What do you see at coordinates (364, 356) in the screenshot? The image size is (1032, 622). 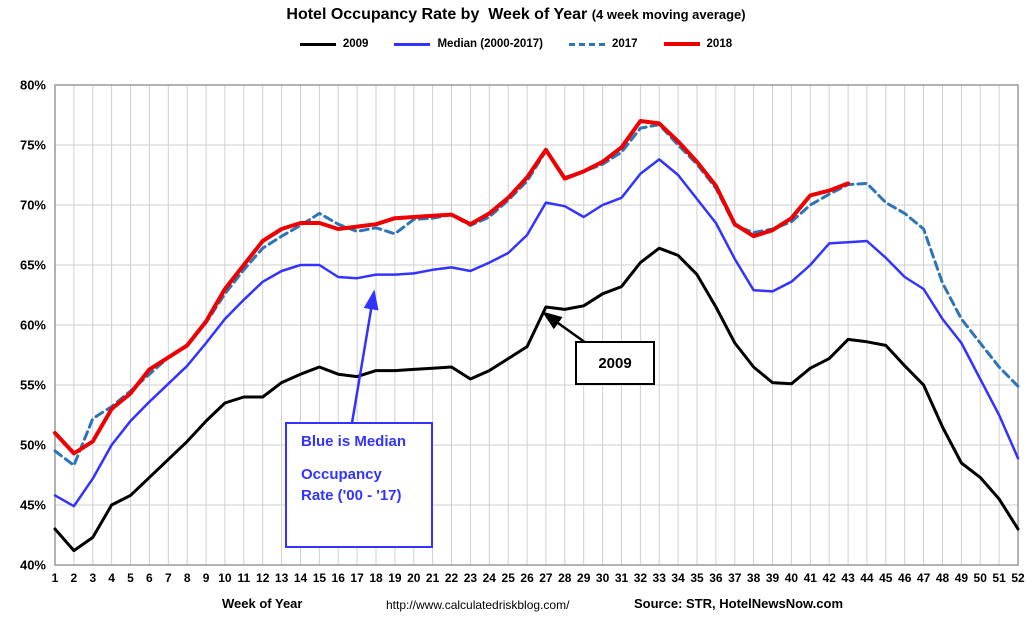 I see `annotation-arrow-median` at bounding box center [364, 356].